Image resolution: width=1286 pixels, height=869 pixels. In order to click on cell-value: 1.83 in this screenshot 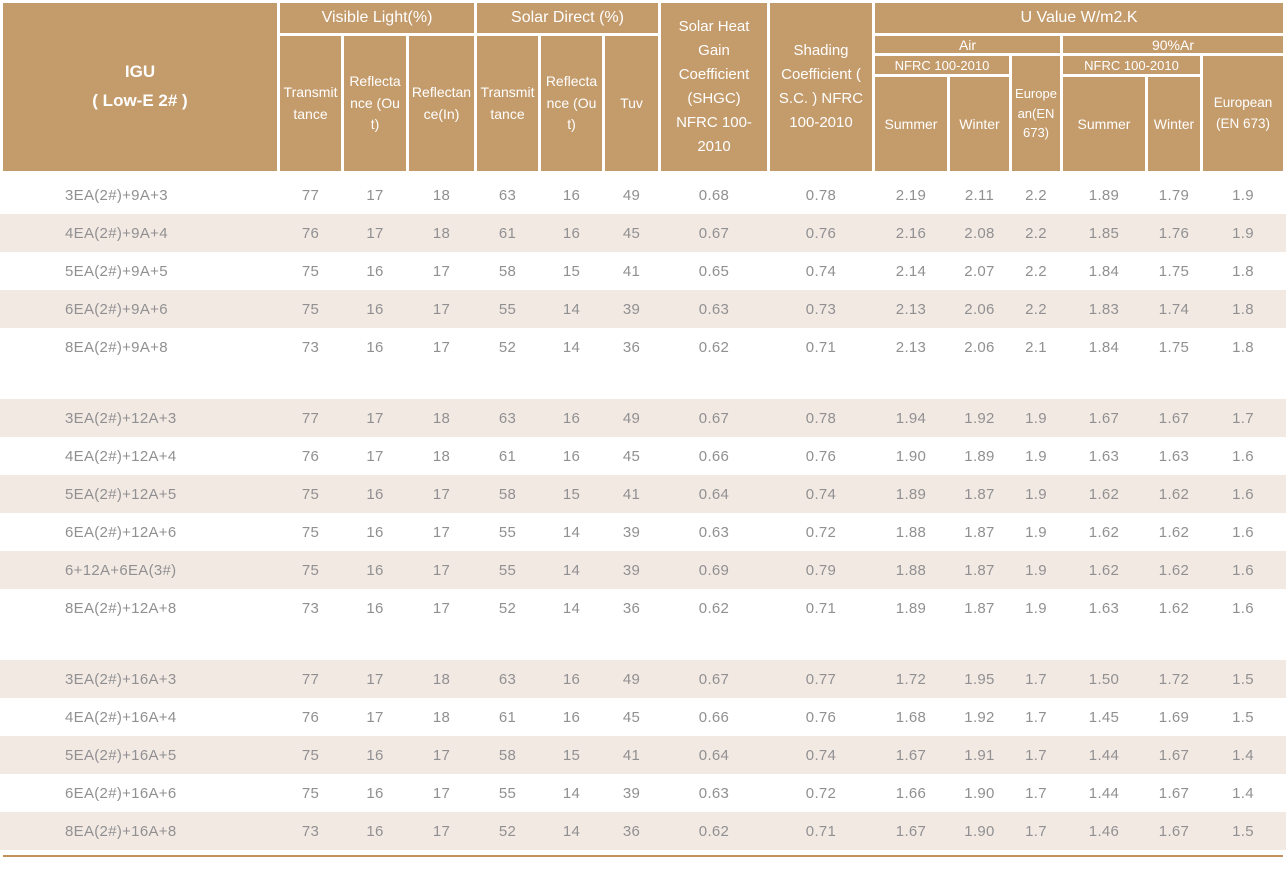, I will do `click(1104, 309)`.